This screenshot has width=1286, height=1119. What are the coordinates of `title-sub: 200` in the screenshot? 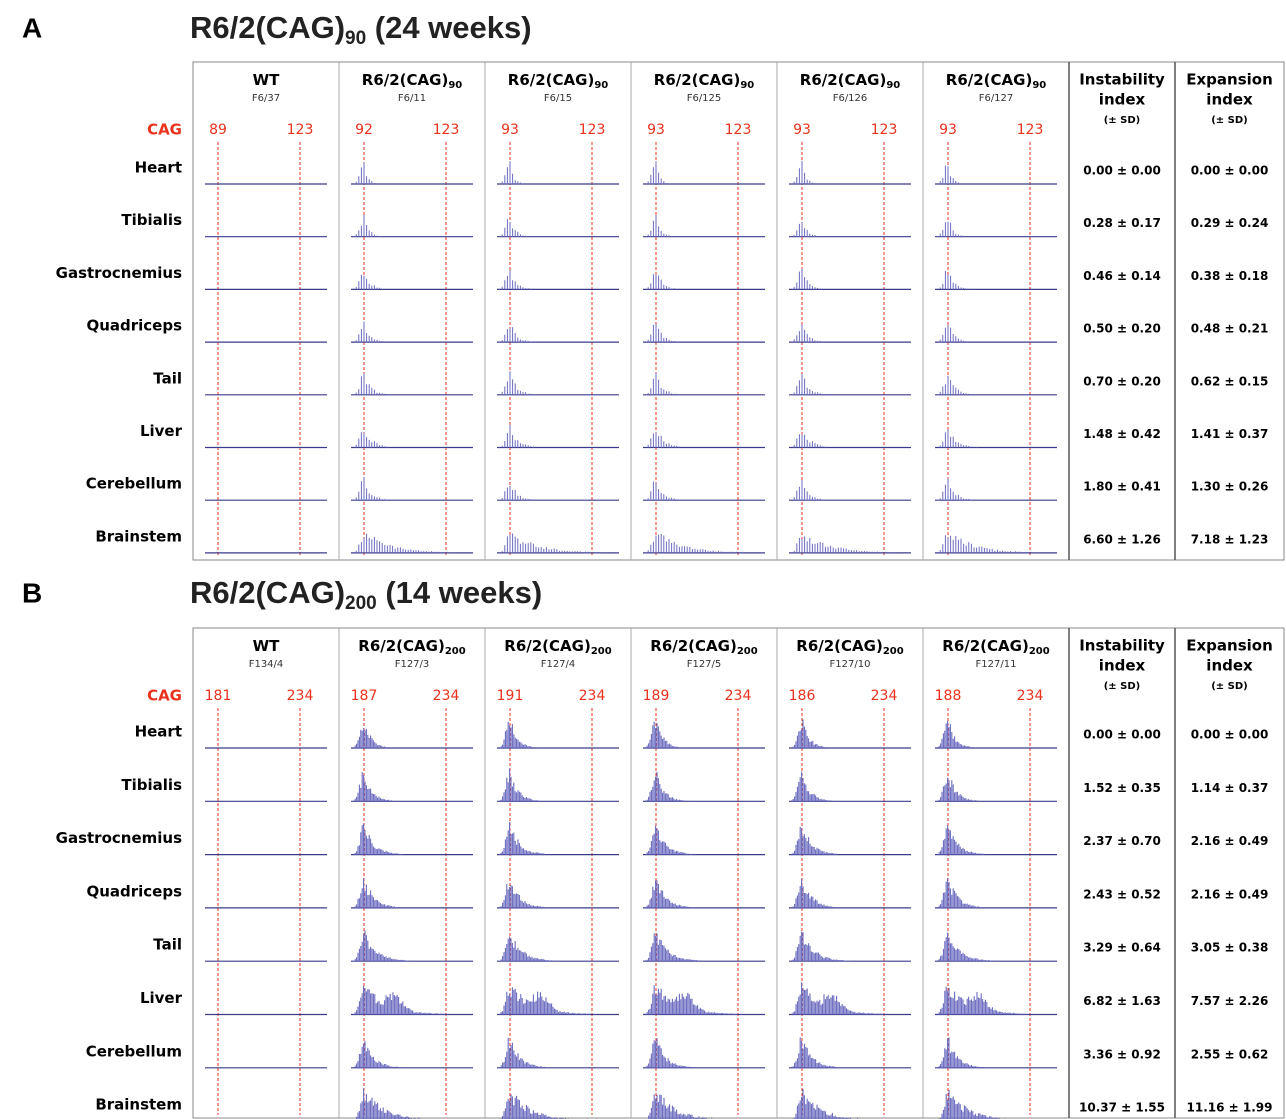 It's located at (361, 603).